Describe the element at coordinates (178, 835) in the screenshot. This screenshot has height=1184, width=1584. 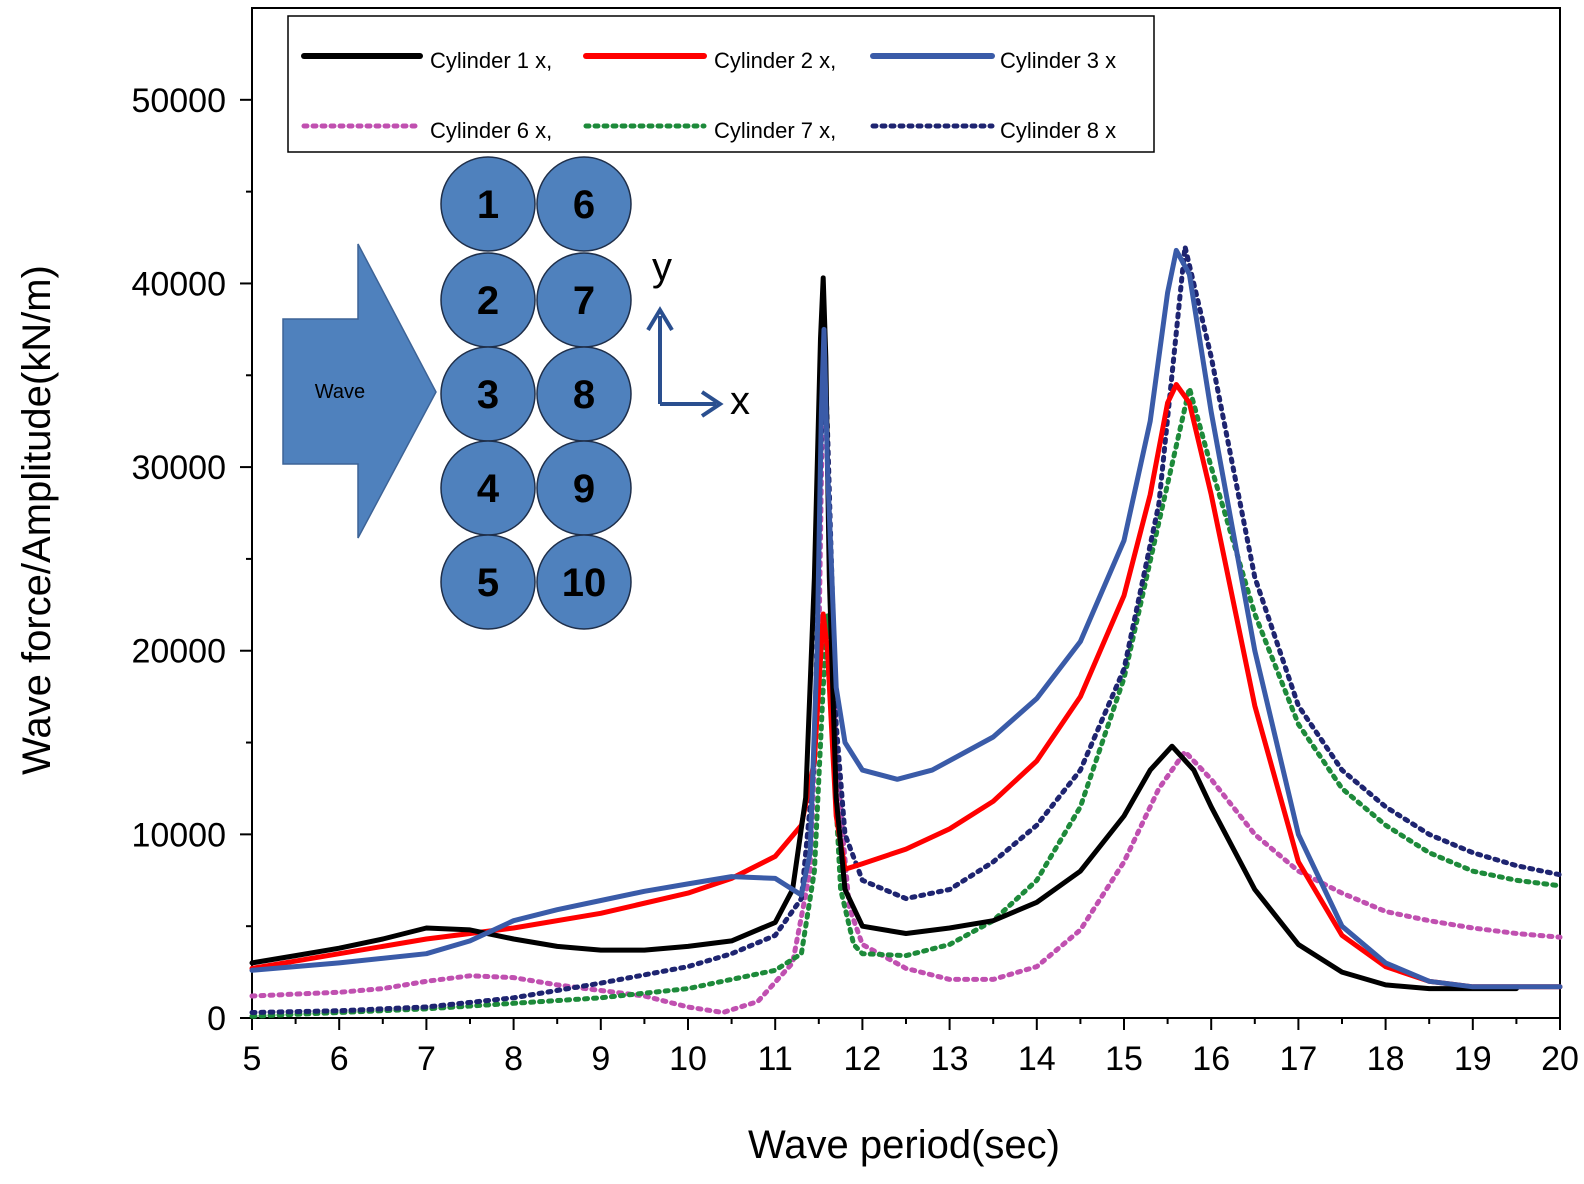
I see `y-tick-label: 10000` at that location.